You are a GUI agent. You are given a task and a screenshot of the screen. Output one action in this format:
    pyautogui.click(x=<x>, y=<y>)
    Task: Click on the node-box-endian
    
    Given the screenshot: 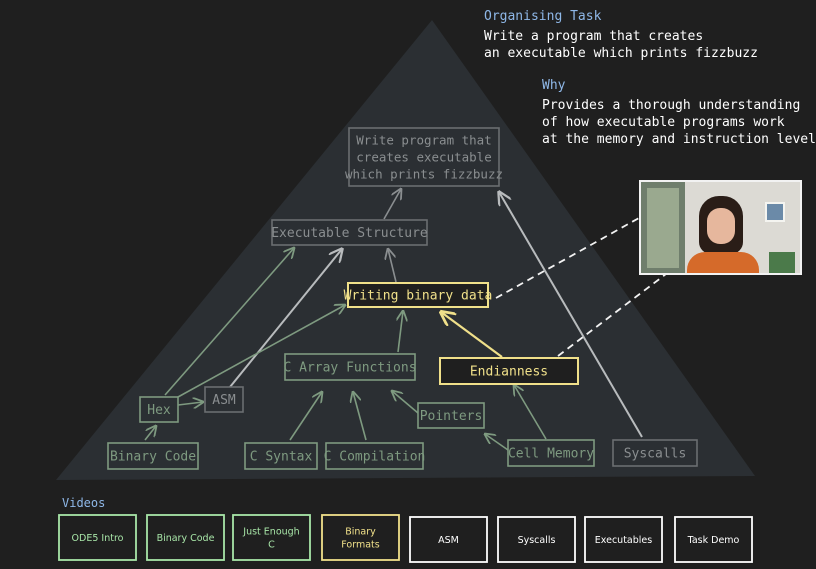 What is the action you would take?
    pyautogui.click(x=509, y=371)
    